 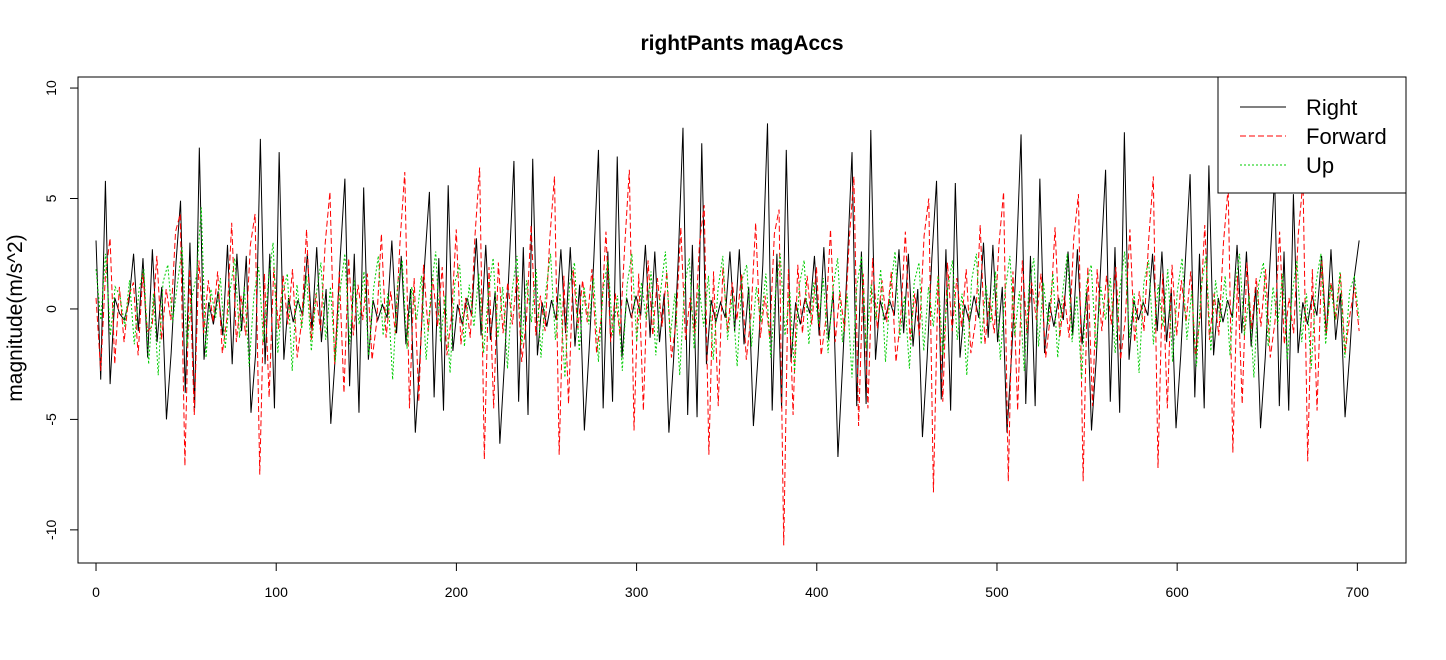 What do you see at coordinates (997, 592) in the screenshot?
I see `x-tick-label: 500` at bounding box center [997, 592].